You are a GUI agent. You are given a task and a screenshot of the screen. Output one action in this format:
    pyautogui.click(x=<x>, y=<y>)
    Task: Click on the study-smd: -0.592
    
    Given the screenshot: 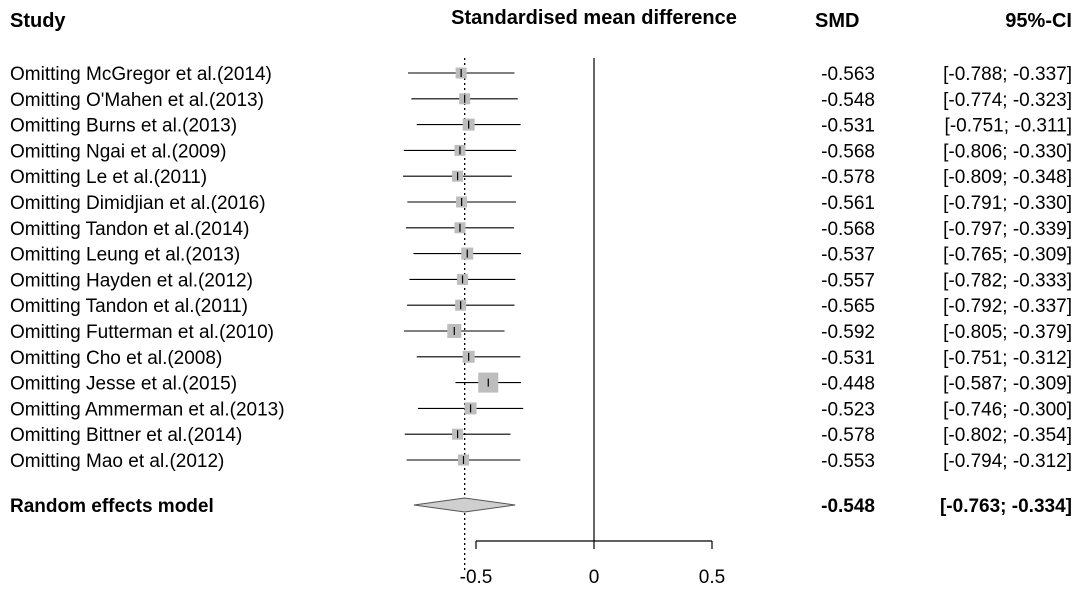 What is the action you would take?
    pyautogui.click(x=848, y=332)
    